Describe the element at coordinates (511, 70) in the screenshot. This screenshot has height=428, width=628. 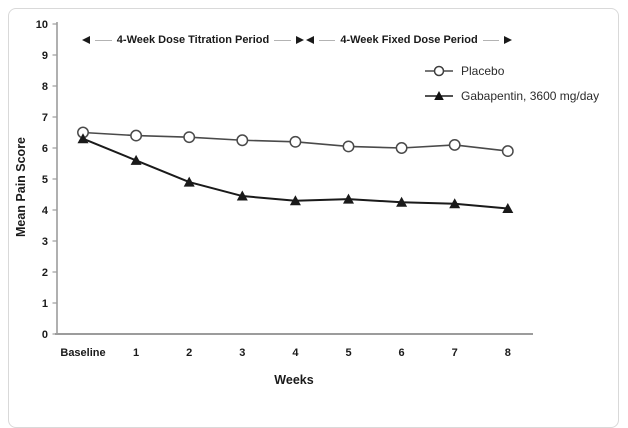
I see `legend-item-placebo: Placebo` at that location.